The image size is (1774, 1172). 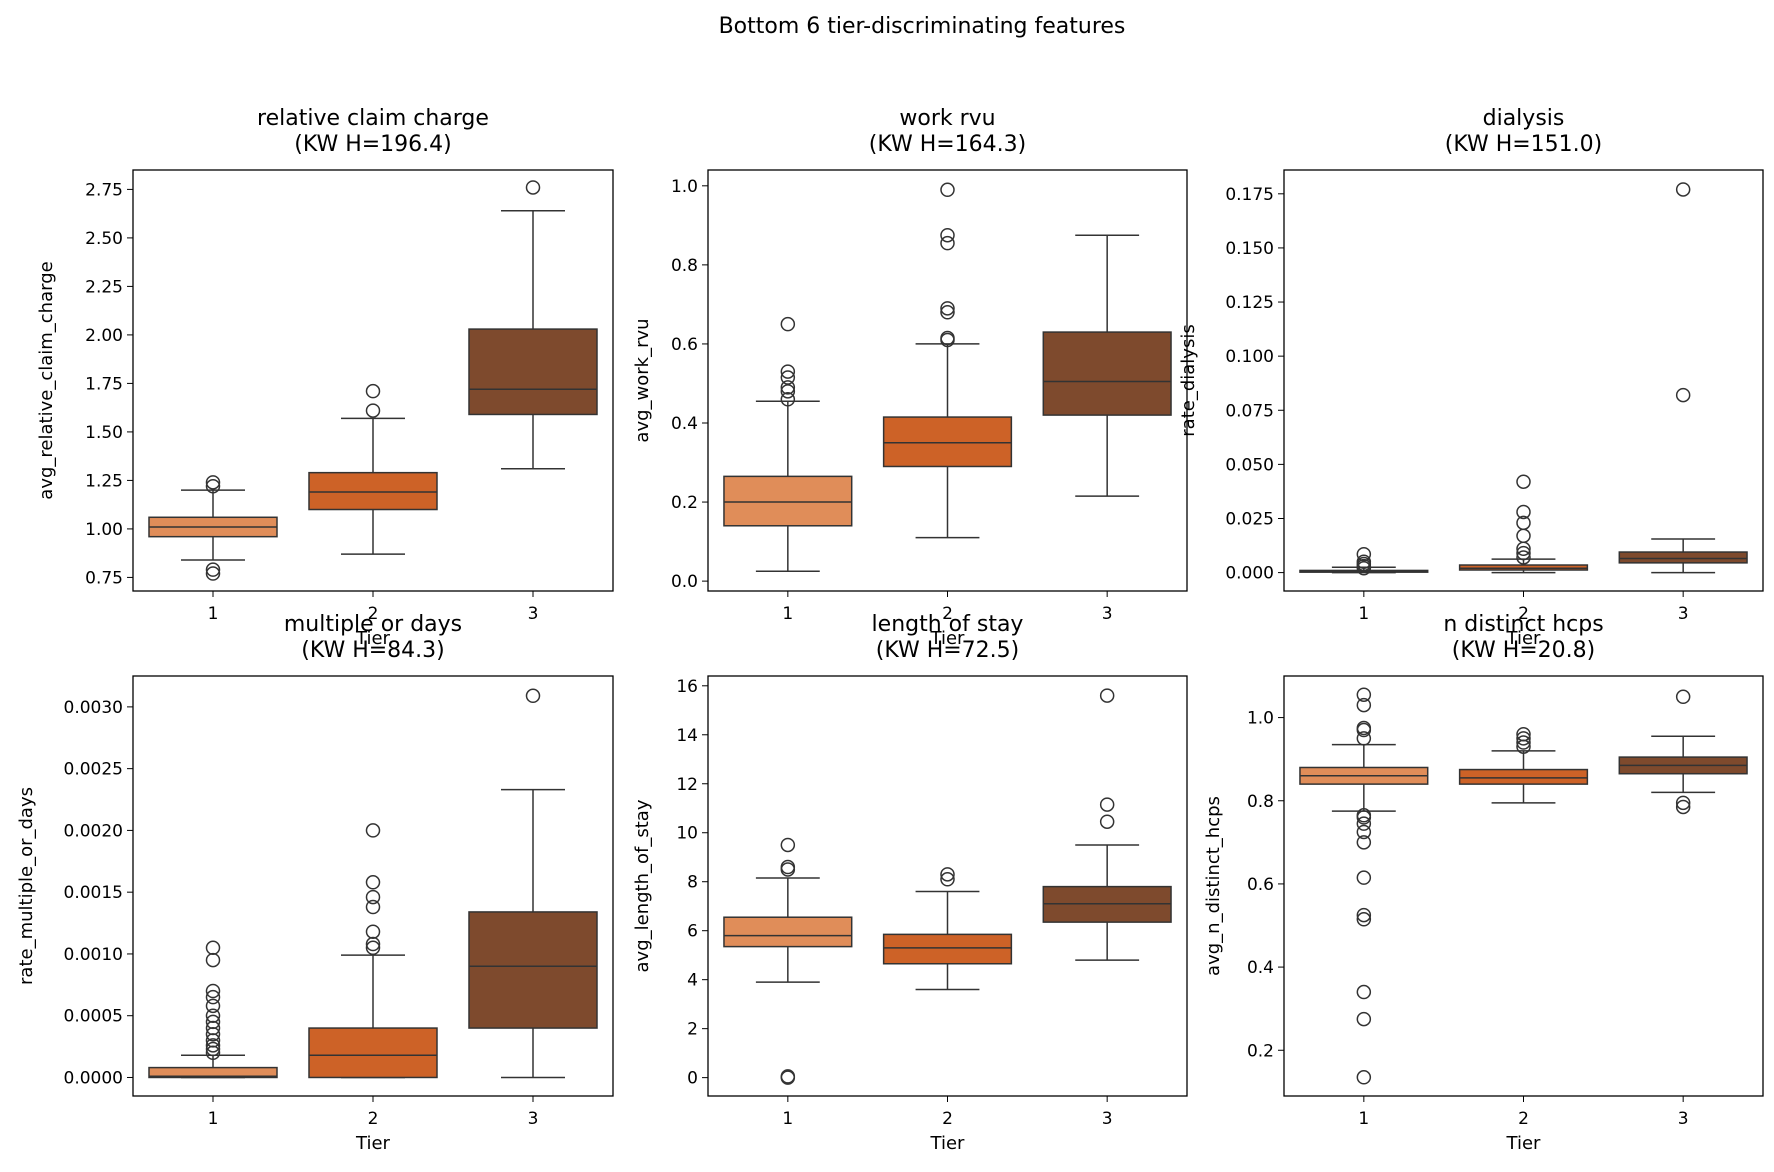 I want to click on y-tick-label: 14, so click(x=687, y=736).